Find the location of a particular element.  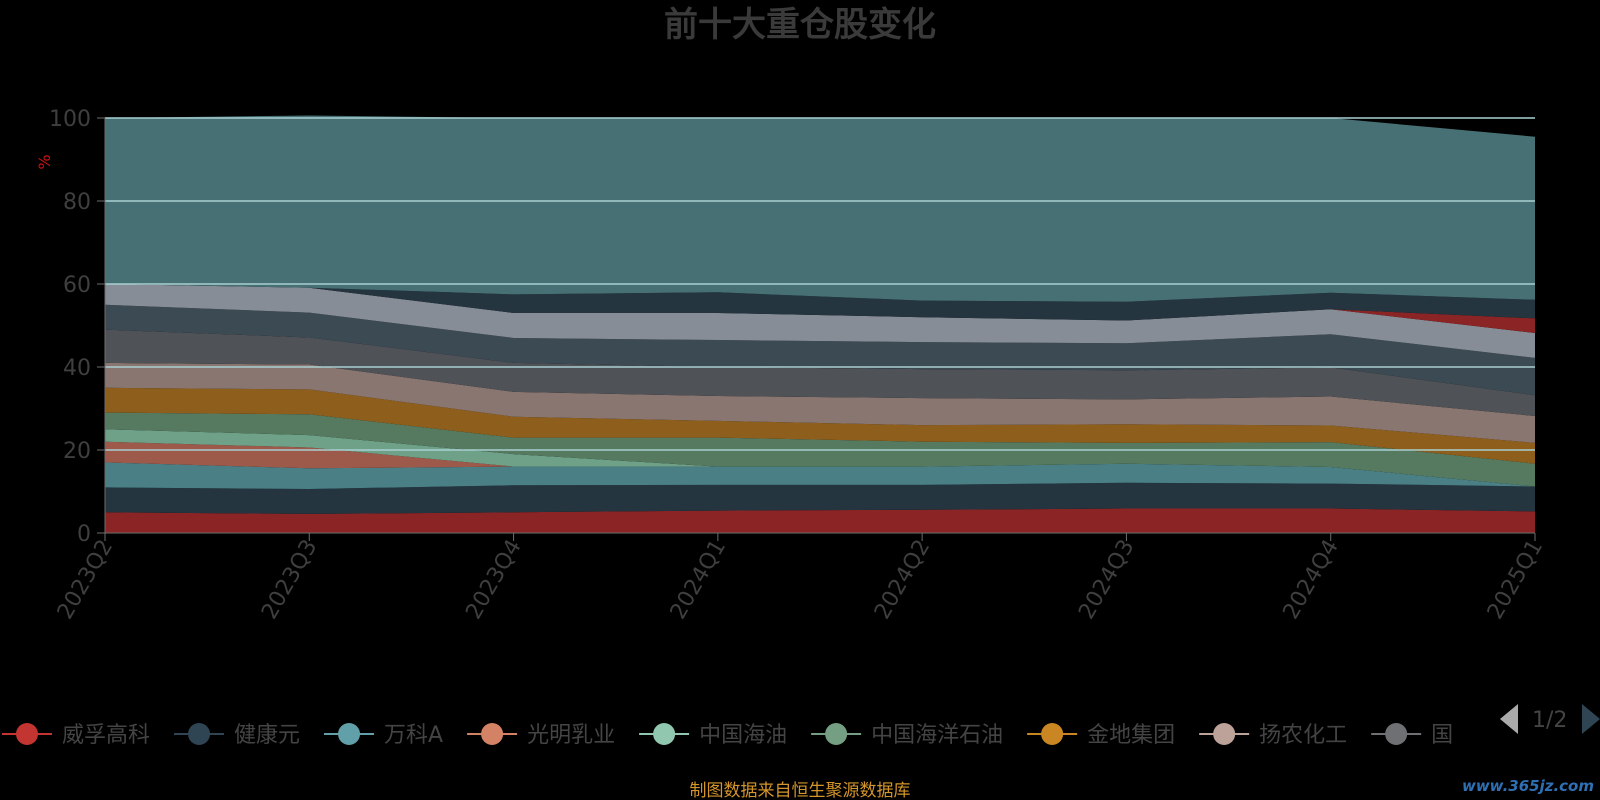

legend-item: 光明乳业 is located at coordinates (541, 735).